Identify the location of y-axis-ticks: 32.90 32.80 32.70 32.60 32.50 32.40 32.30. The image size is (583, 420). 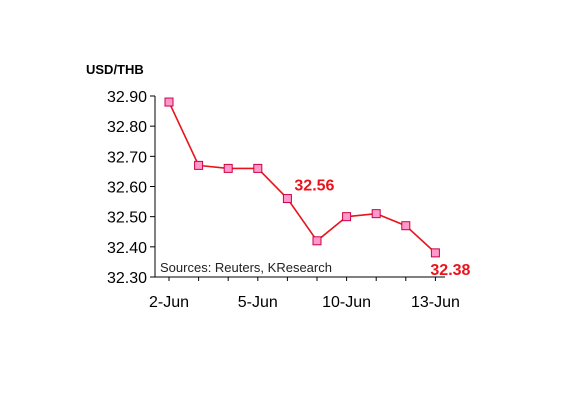
(131, 188).